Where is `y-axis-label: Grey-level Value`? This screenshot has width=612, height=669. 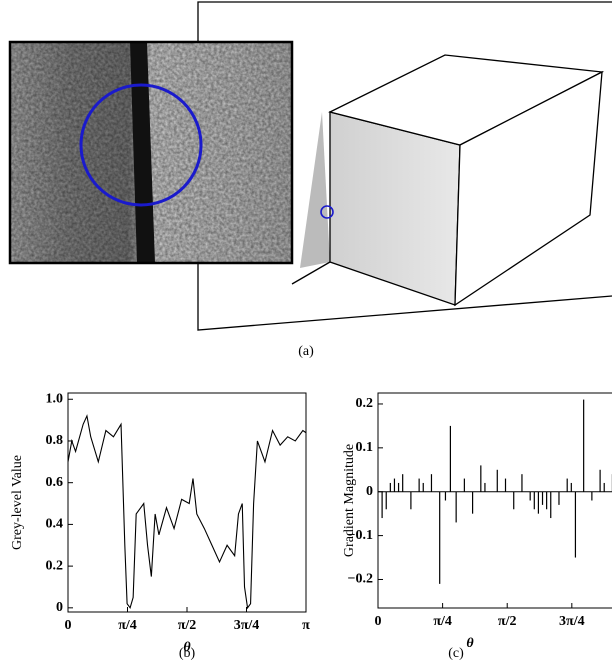
y-axis-label: Grey-level Value is located at coordinates (17, 502).